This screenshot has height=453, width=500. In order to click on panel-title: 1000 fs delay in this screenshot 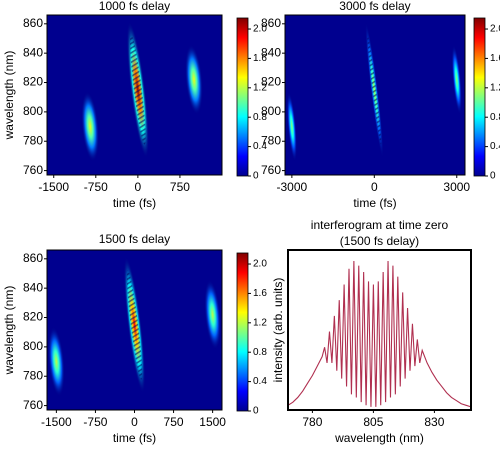, I will do `click(134, 6)`.